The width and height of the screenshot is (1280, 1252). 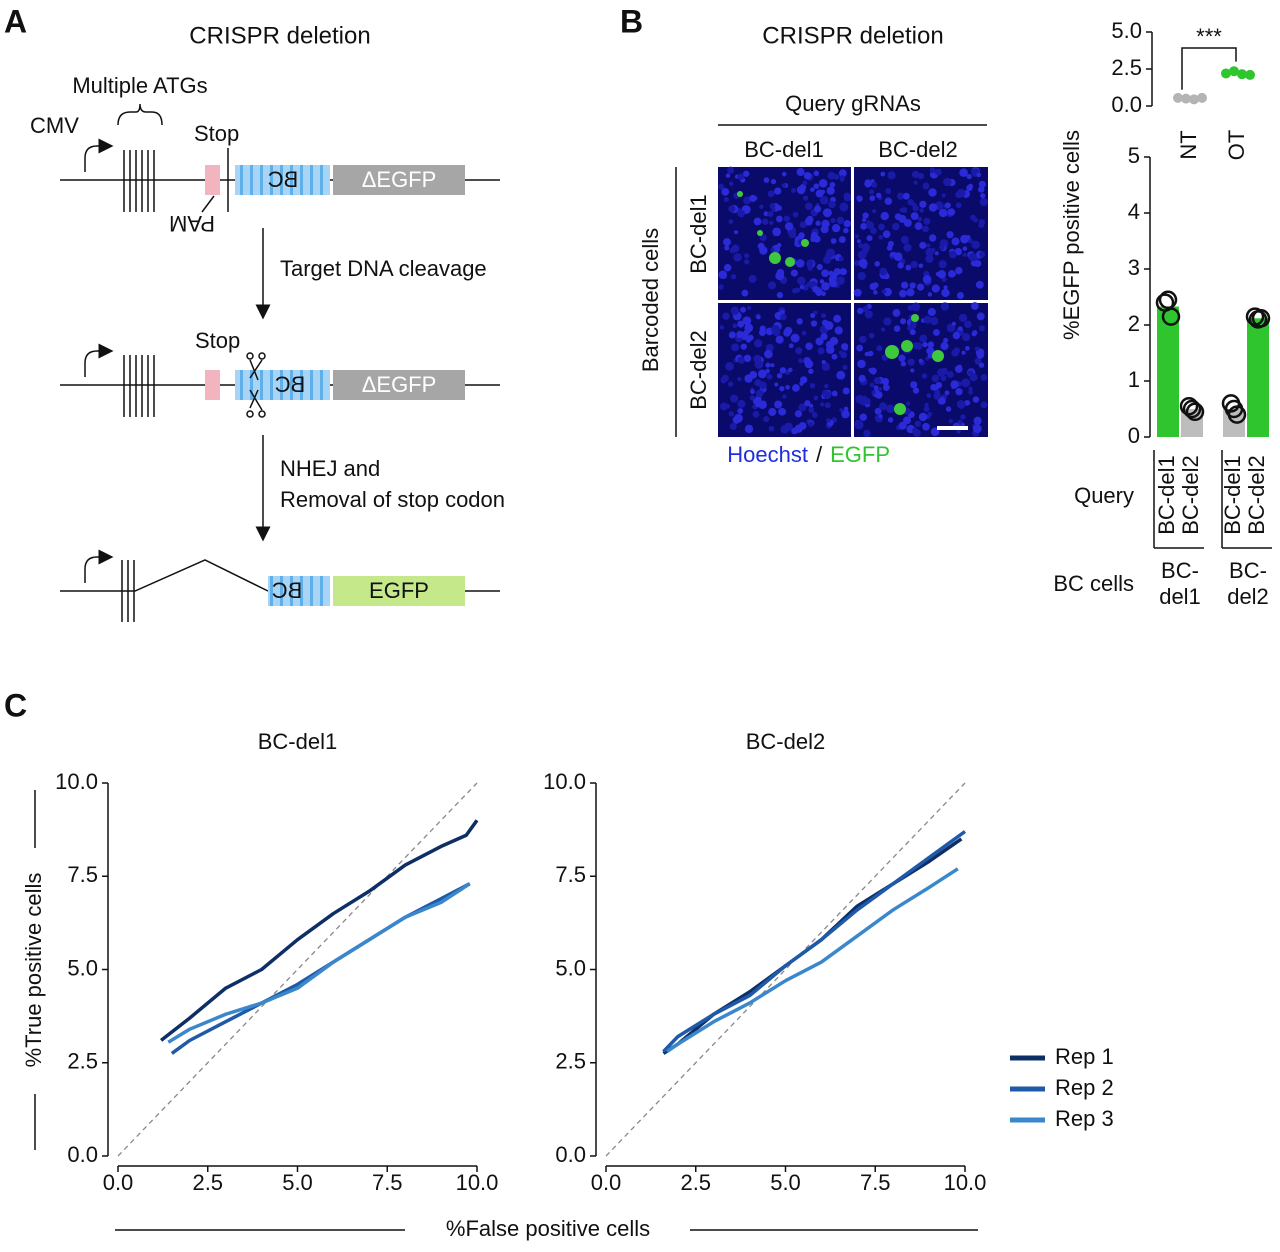 I want to click on point, so click(x=1192, y=409).